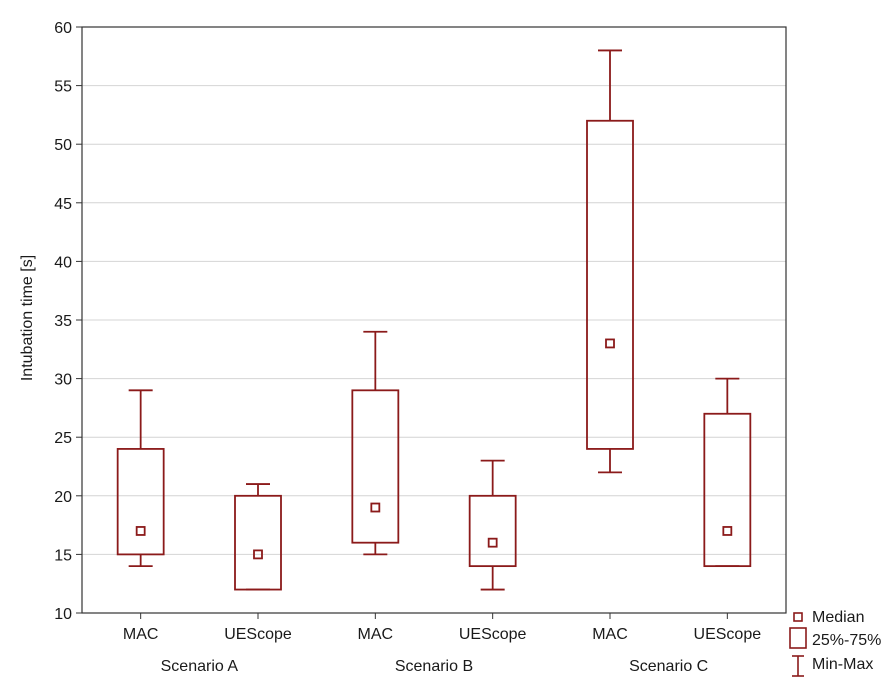 The image size is (893, 682). I want to click on legend-whisker-icon, so click(798, 666).